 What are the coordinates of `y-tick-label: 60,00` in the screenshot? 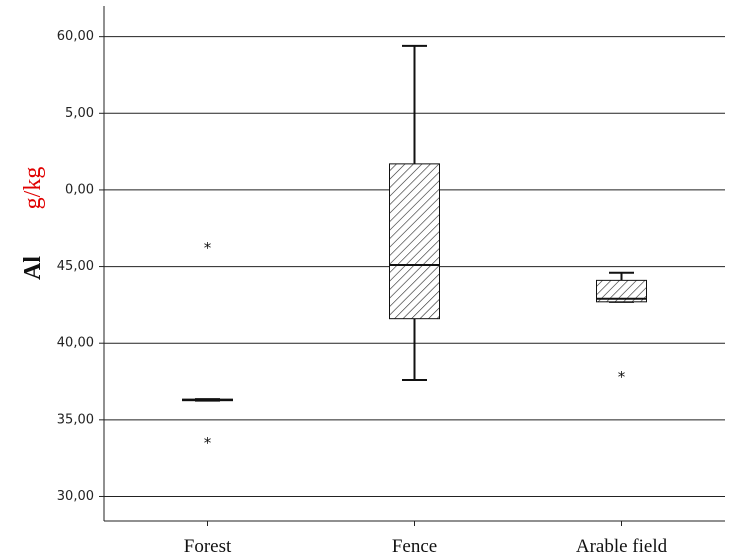 It's located at (75, 36).